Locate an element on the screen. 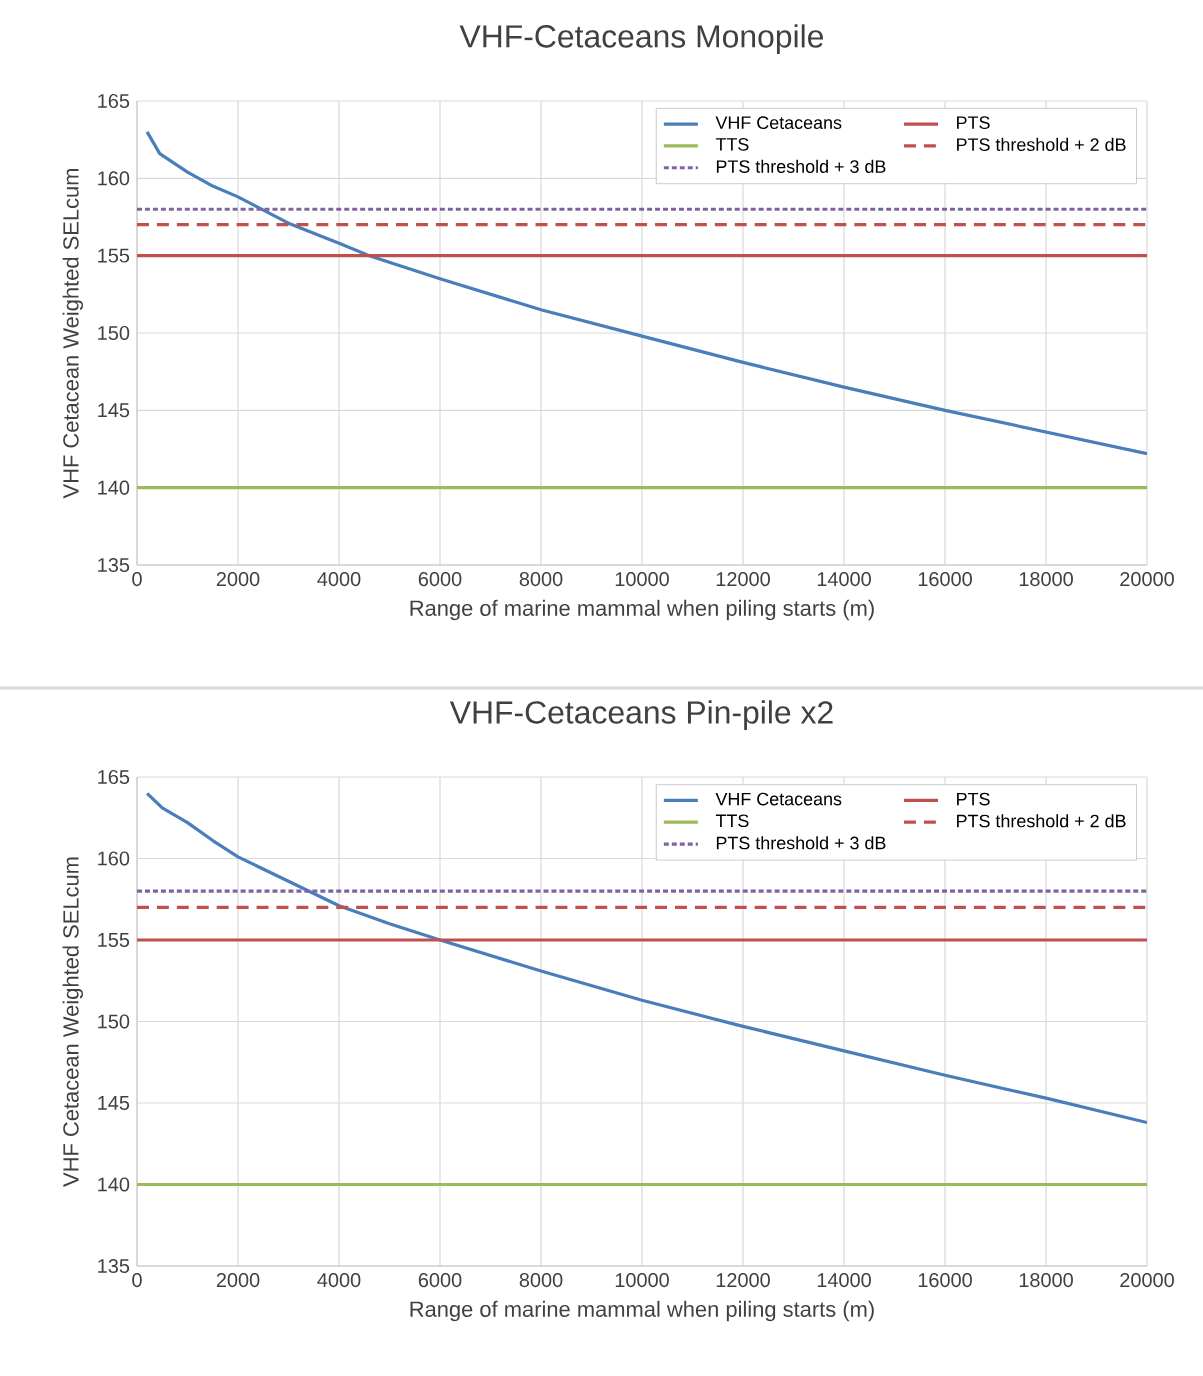  chart-title: VHF-Cetaceans Monopile is located at coordinates (641, 39).